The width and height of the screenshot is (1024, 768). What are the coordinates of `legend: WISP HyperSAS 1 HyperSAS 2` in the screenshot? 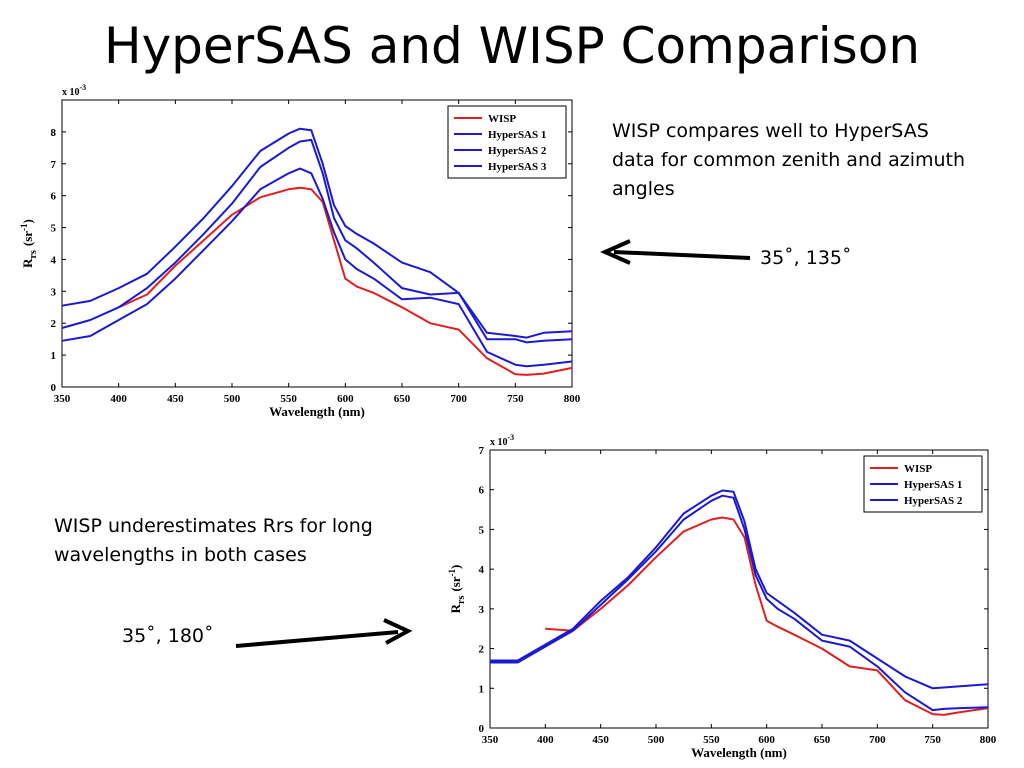 It's located at (923, 484).